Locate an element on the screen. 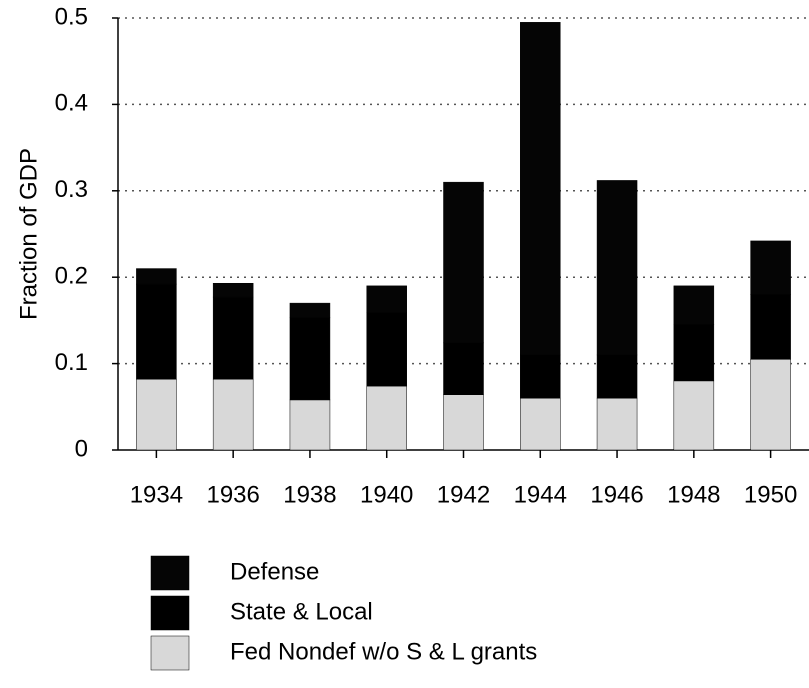 The height and width of the screenshot is (688, 809). y-axis-label: Fraction of GDP is located at coordinates (28, 234).